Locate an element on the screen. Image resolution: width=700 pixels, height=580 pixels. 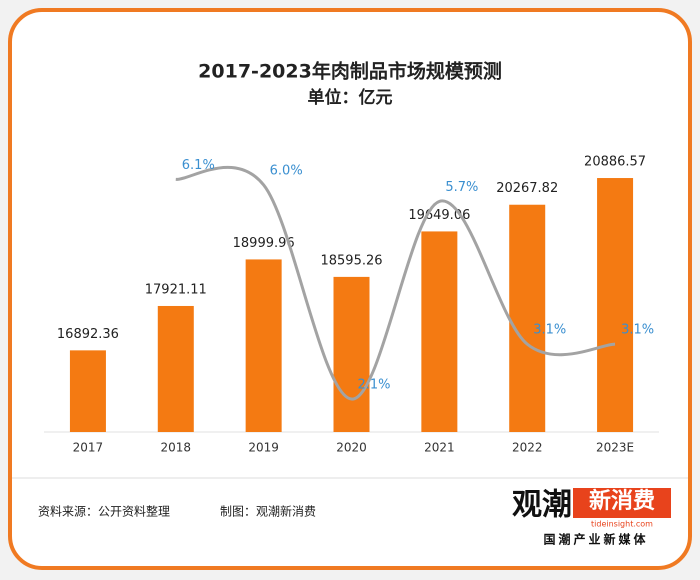
line-value-label: 2.1% is located at coordinates (374, 385).